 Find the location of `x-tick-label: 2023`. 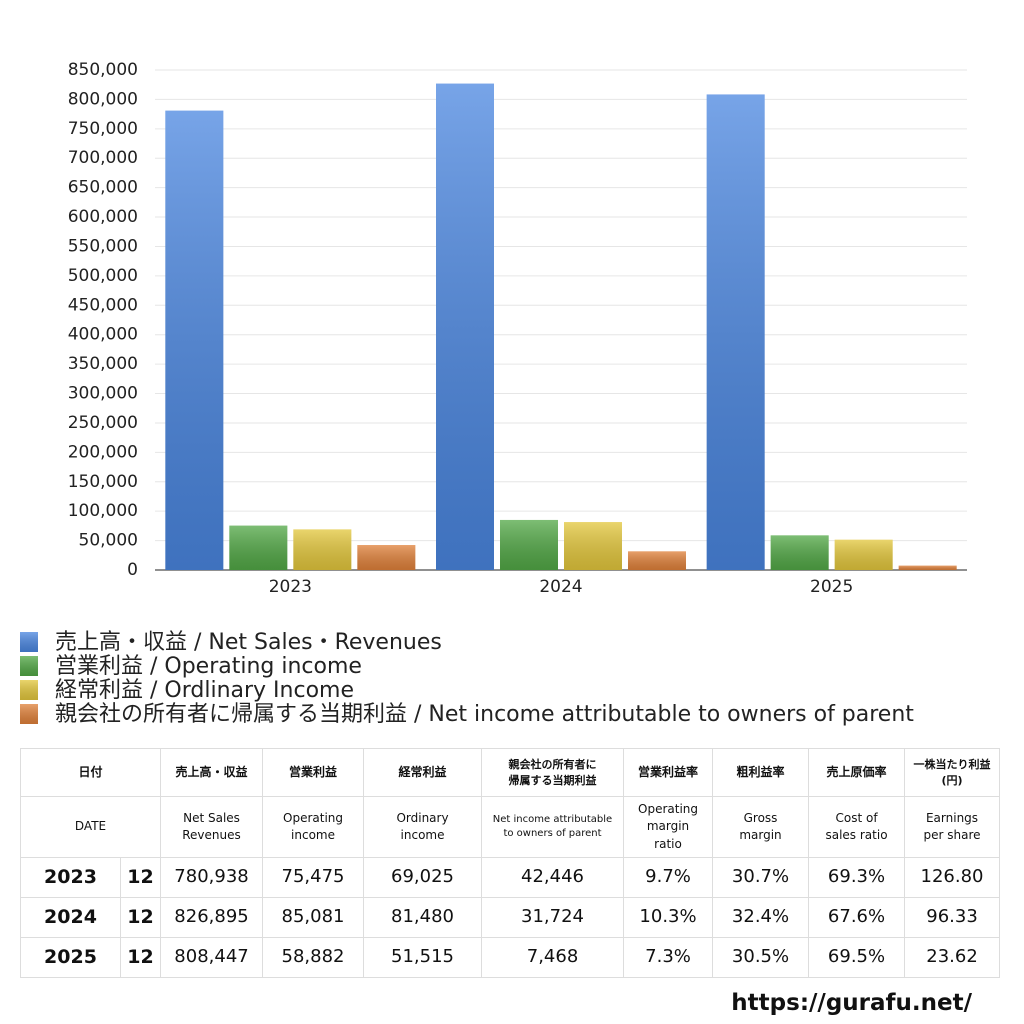

x-tick-label: 2023 is located at coordinates (290, 587).